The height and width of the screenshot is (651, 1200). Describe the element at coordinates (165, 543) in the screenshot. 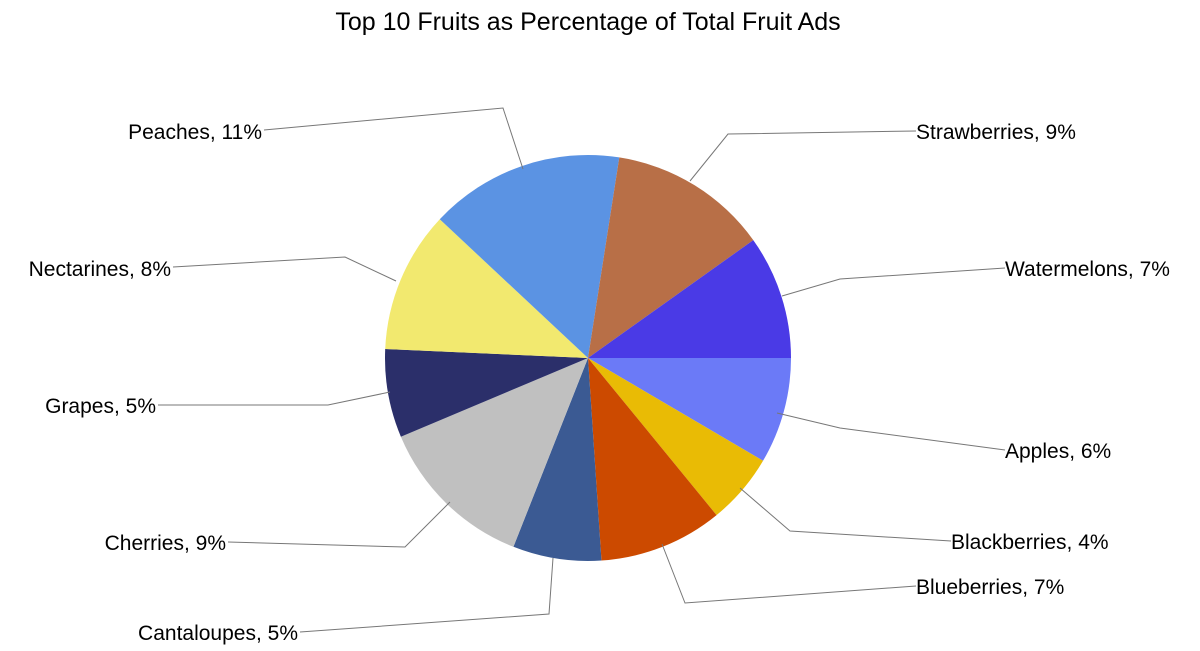

I see `slice-label-cherries: Cherries, 9%` at that location.